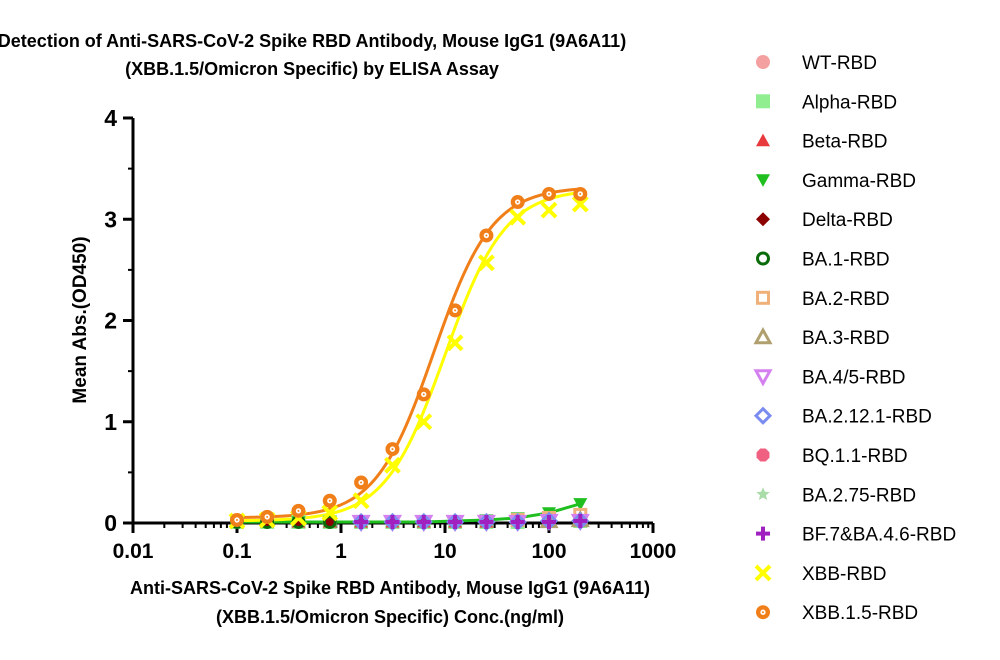 The image size is (1000, 660). I want to click on legend-item: BA.4/5-RBD, so click(829, 377).